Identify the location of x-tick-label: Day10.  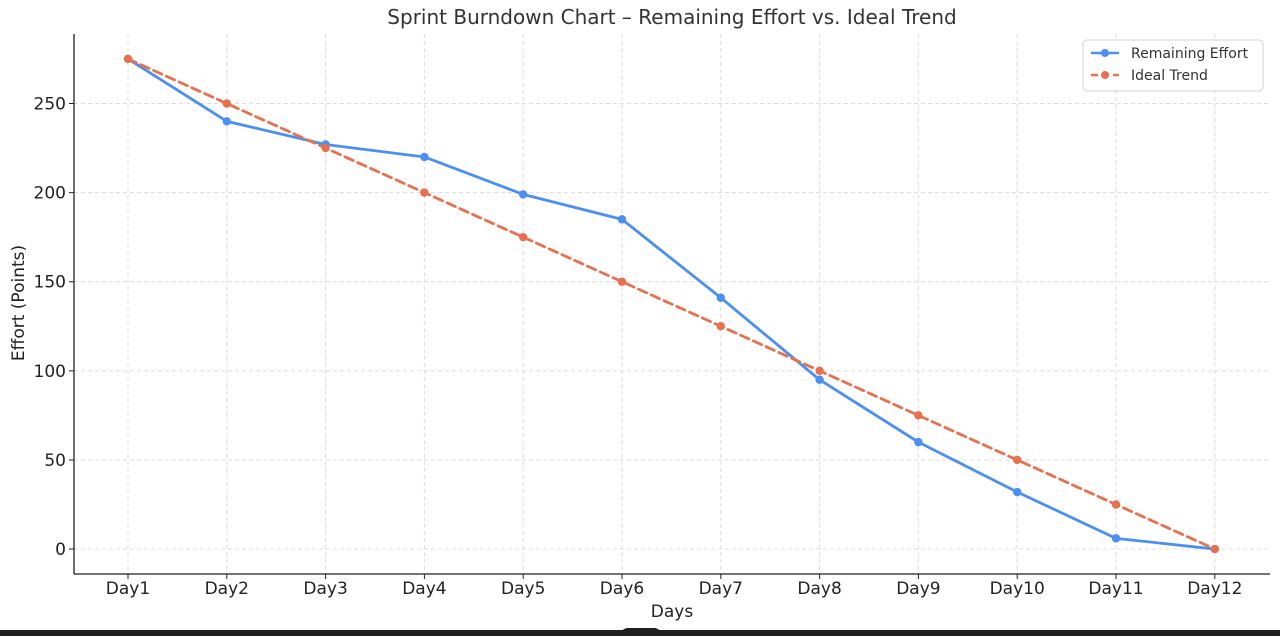
(1017, 589).